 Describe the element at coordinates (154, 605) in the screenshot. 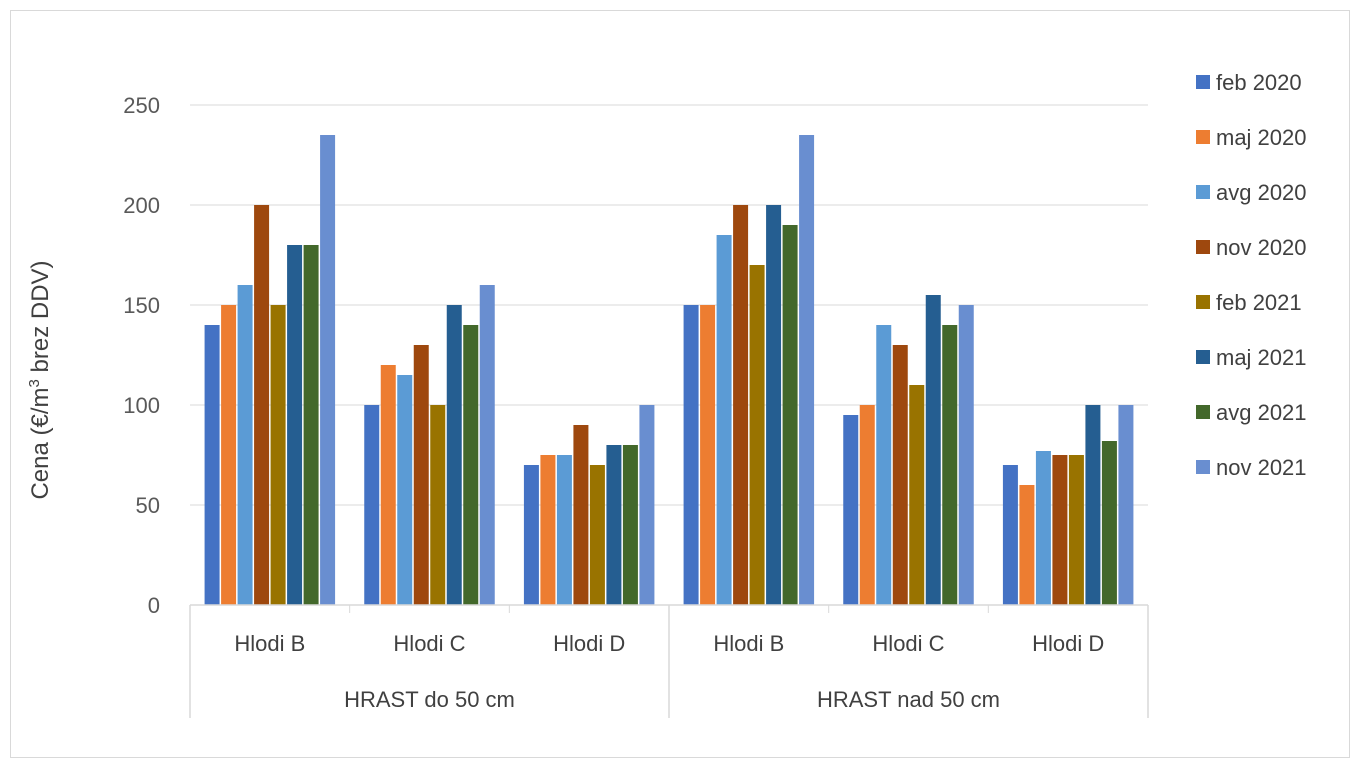

I see `y-tick-label: 0` at that location.